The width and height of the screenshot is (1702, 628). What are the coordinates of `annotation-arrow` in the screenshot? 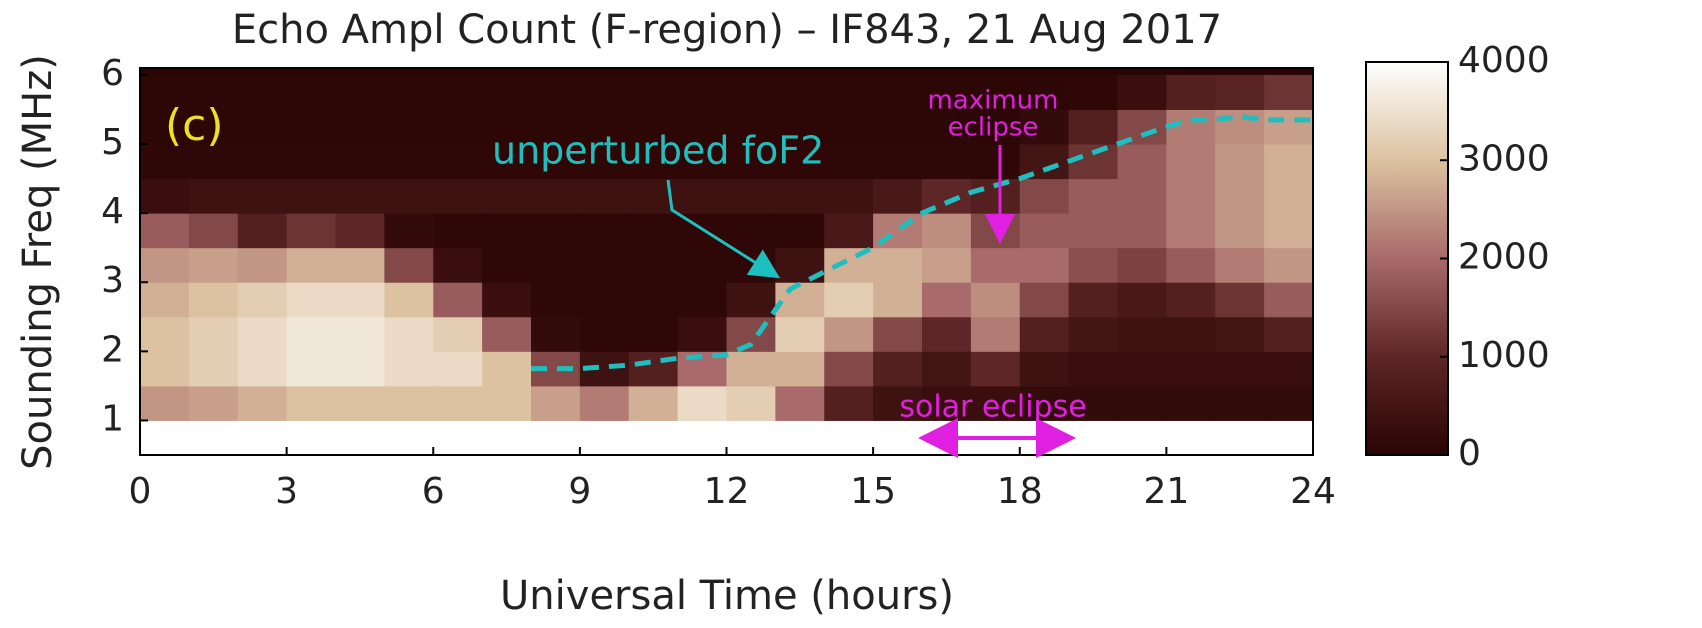 It's located at (723, 229).